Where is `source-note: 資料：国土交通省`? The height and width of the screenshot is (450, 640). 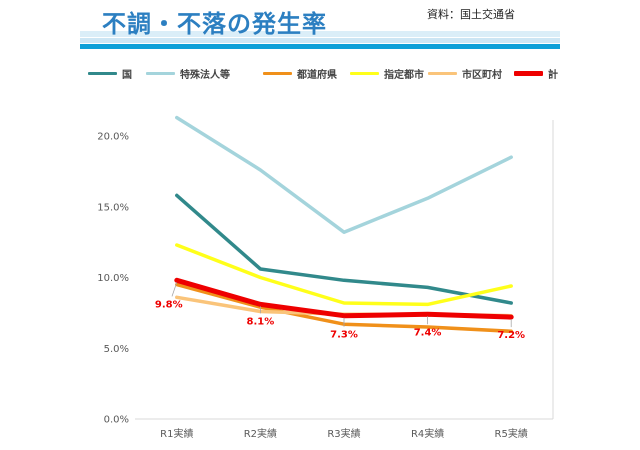 source-note: 資料：国土交通省 is located at coordinates (471, 14).